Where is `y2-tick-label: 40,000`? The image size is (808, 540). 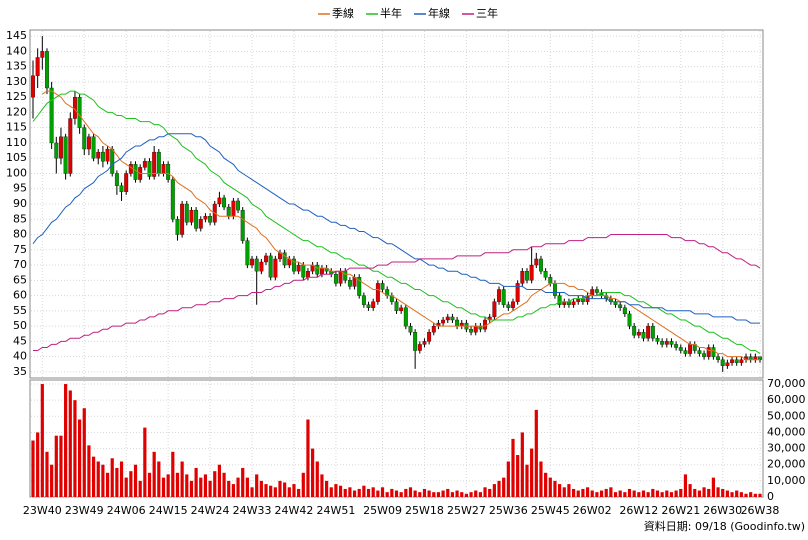
y2-tick-label: 40,000 is located at coordinates (786, 431).